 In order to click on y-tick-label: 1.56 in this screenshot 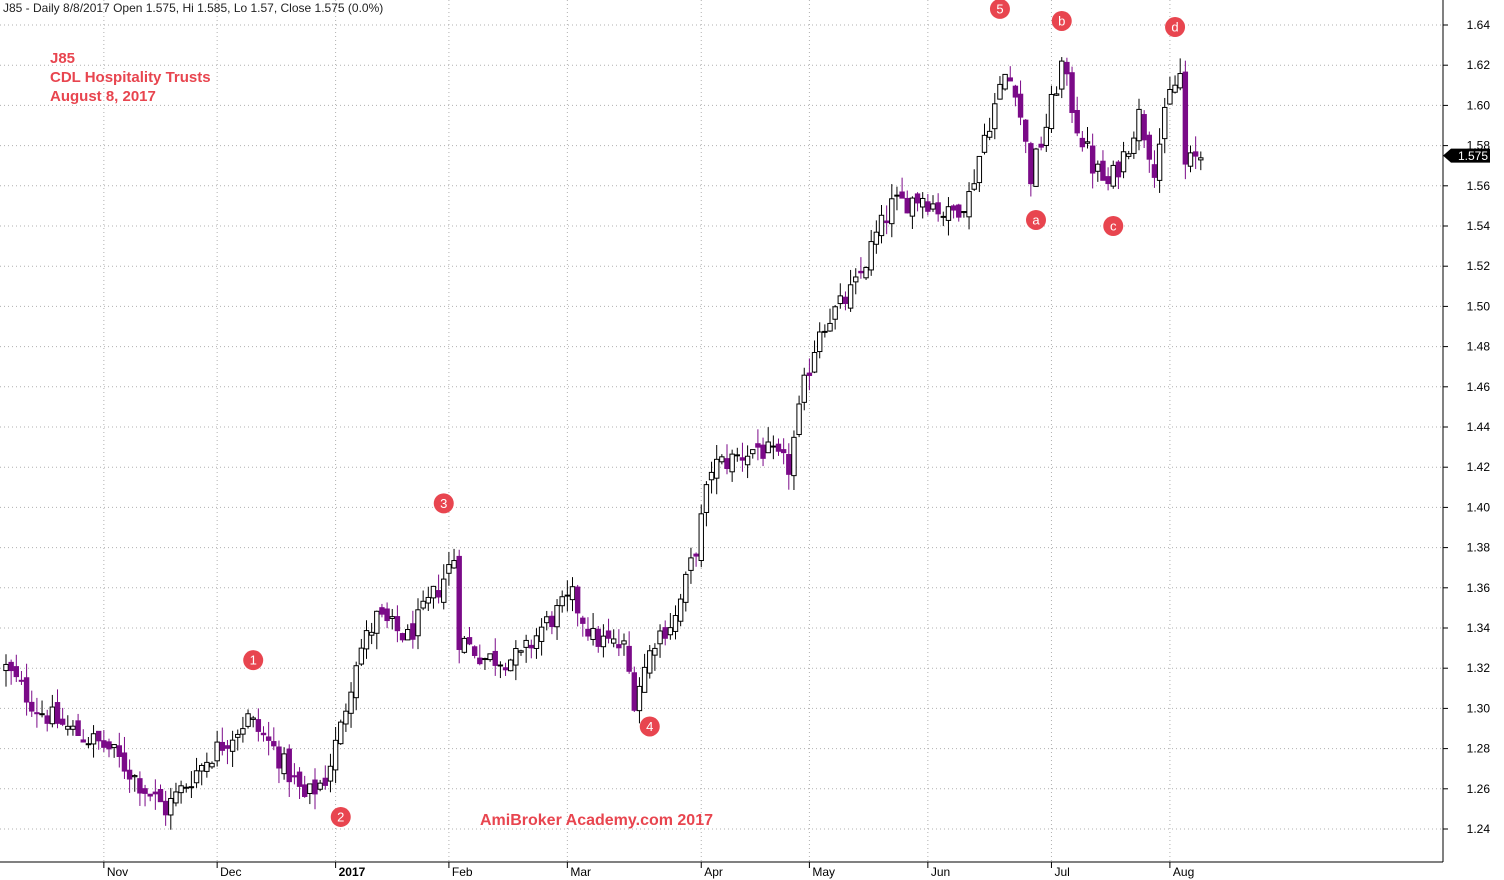, I will do `click(1479, 186)`.